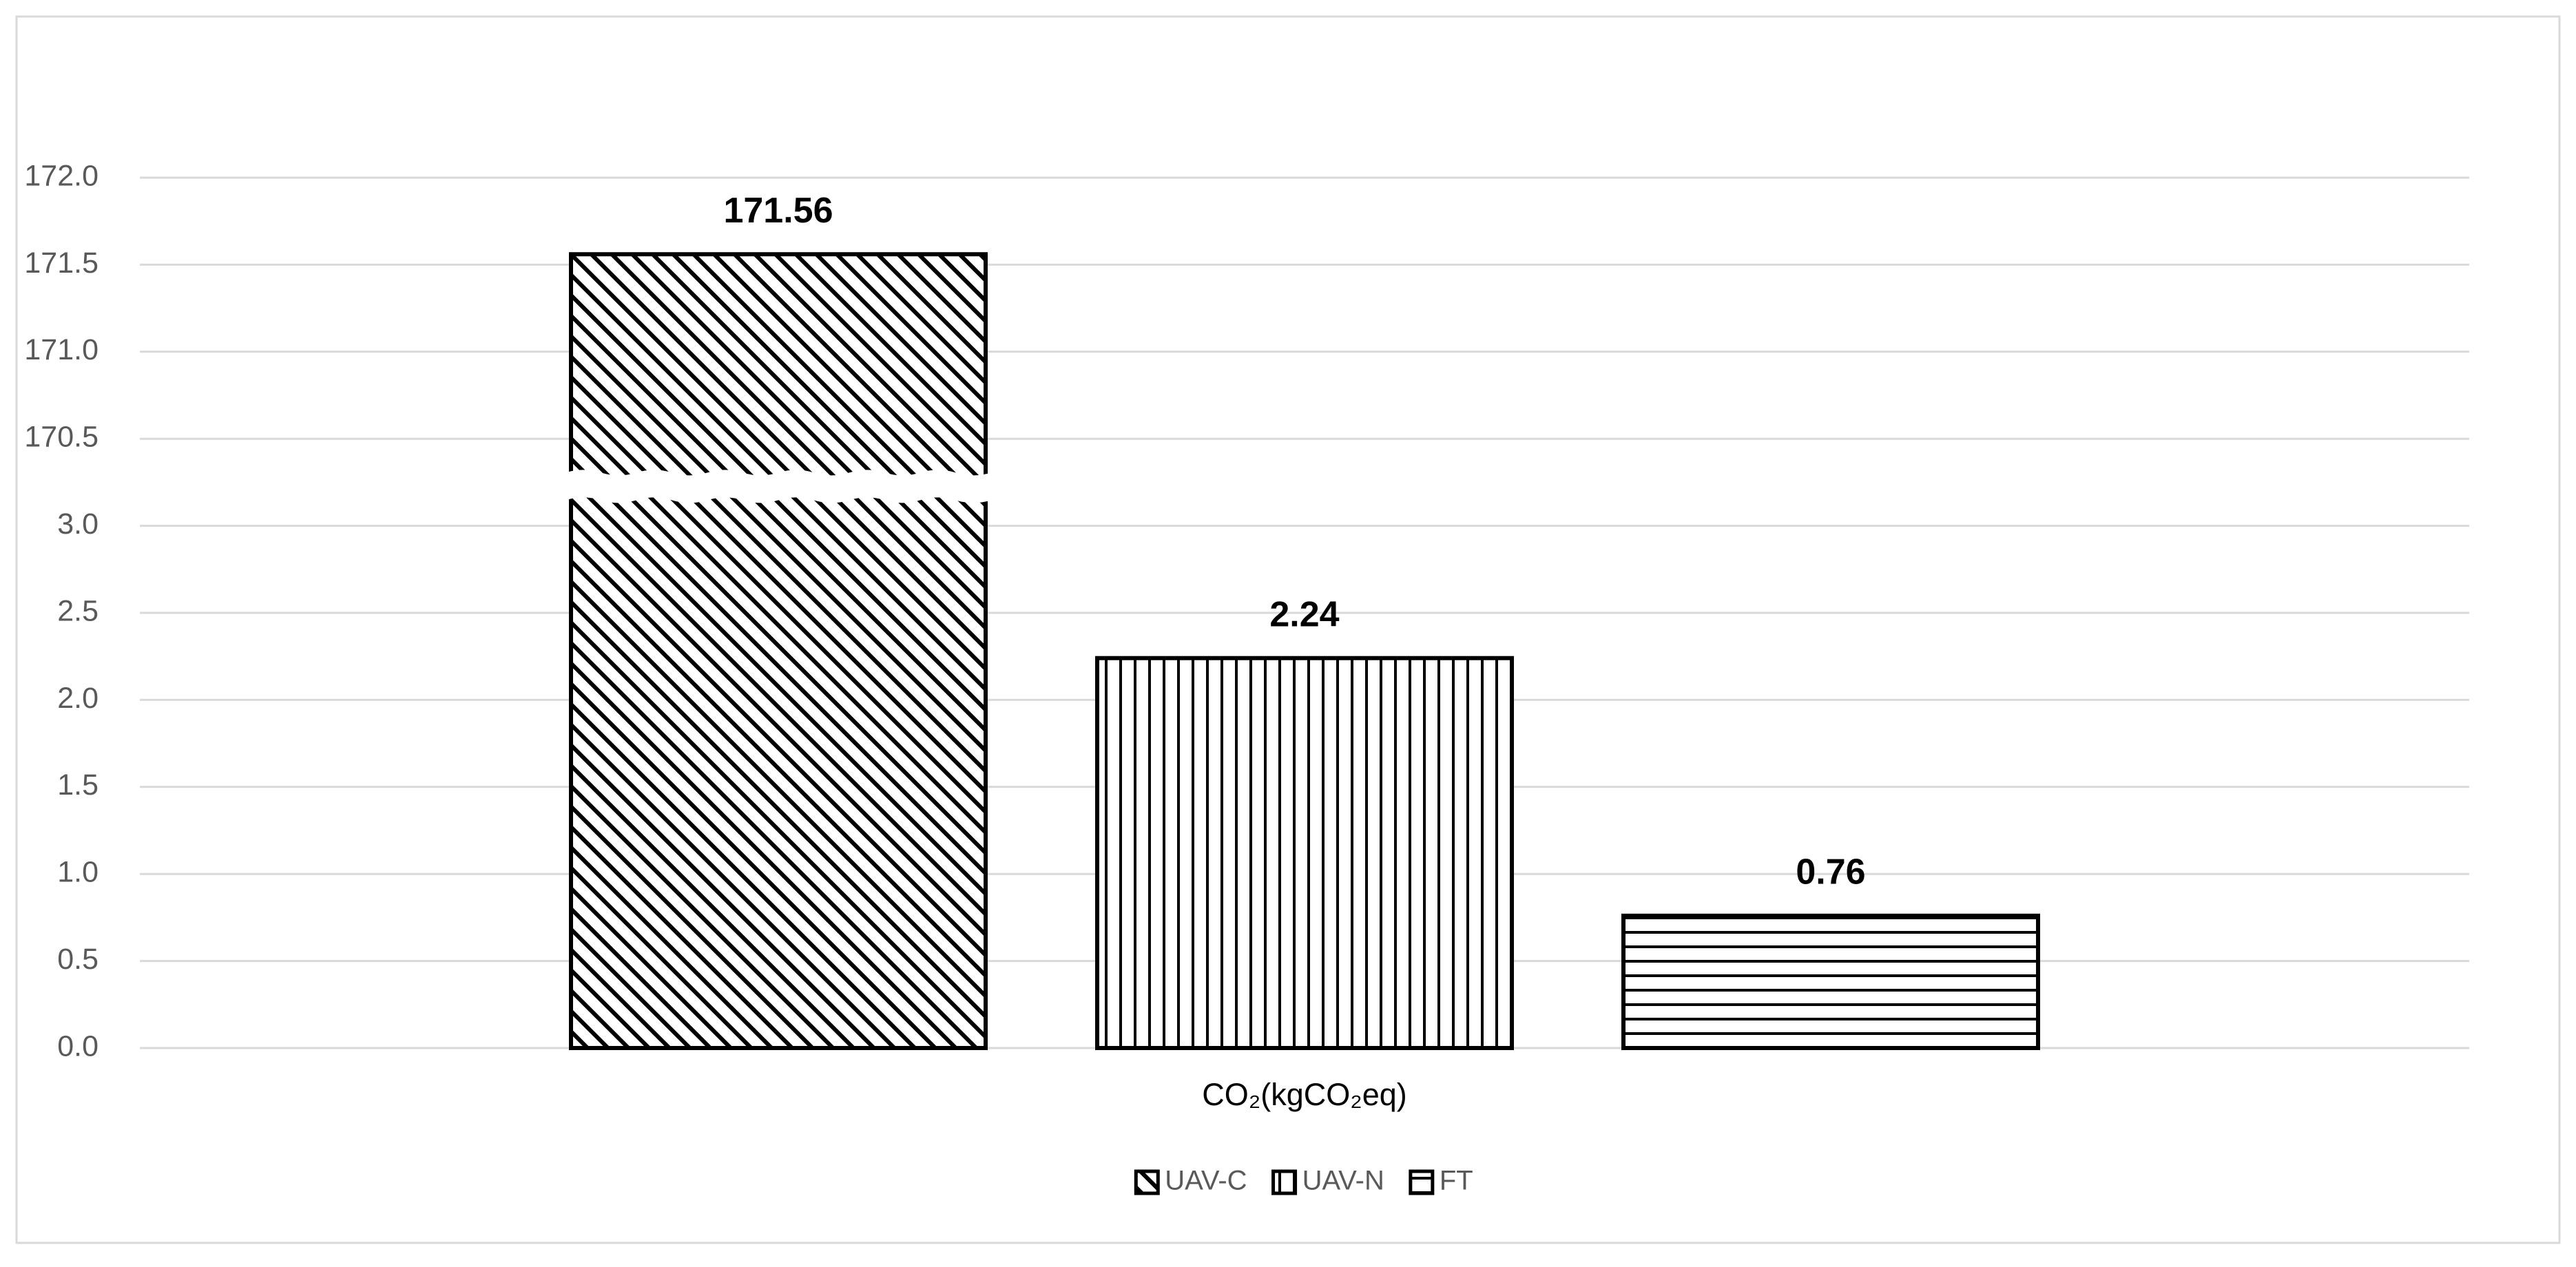  Describe the element at coordinates (1830, 872) in the screenshot. I see `value-label: 0.76` at that location.